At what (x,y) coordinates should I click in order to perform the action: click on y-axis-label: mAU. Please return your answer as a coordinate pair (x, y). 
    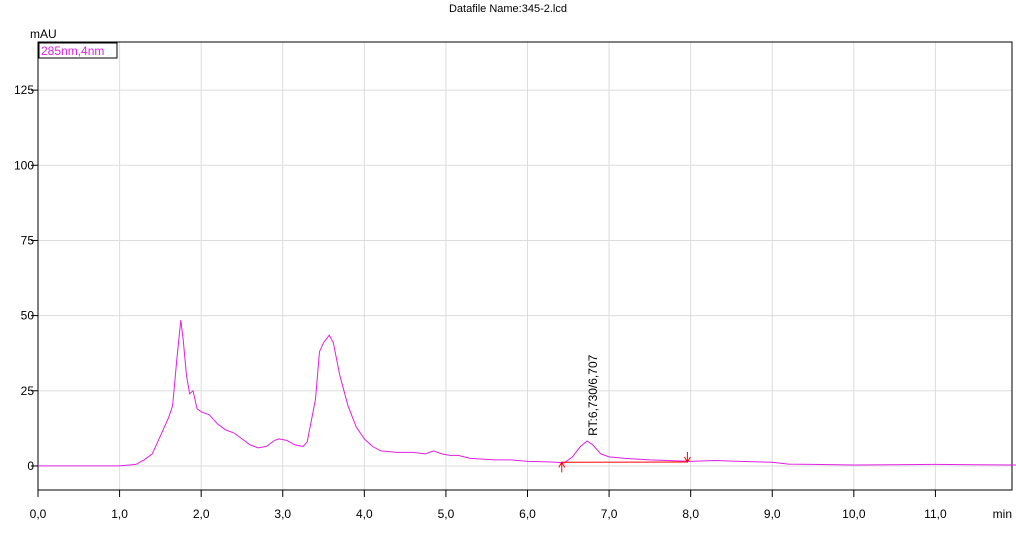
    Looking at the image, I should click on (43, 34).